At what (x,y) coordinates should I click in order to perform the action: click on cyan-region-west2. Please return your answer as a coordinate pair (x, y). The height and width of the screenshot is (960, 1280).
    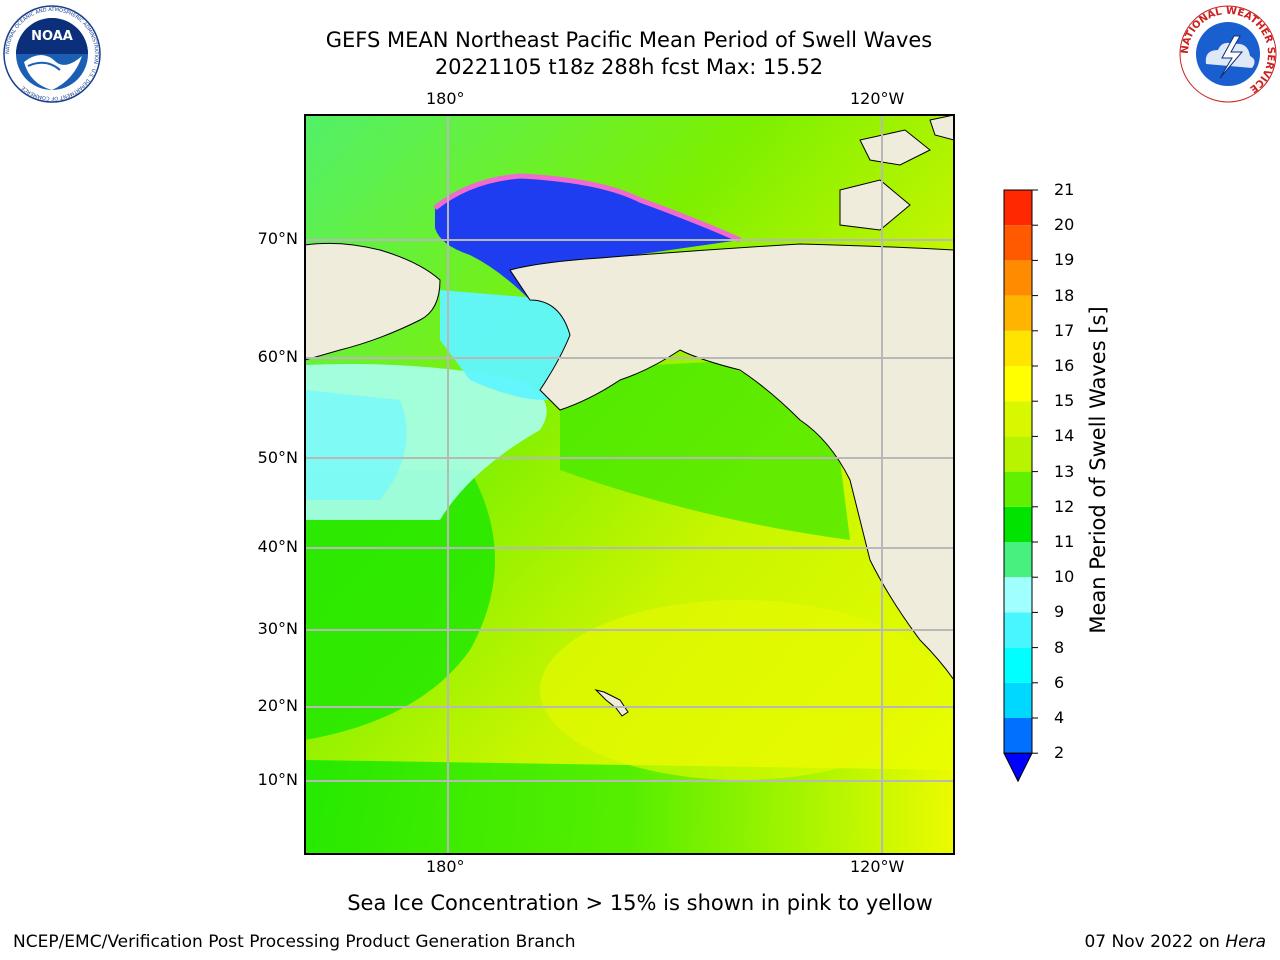
    Looking at the image, I should click on (356, 445).